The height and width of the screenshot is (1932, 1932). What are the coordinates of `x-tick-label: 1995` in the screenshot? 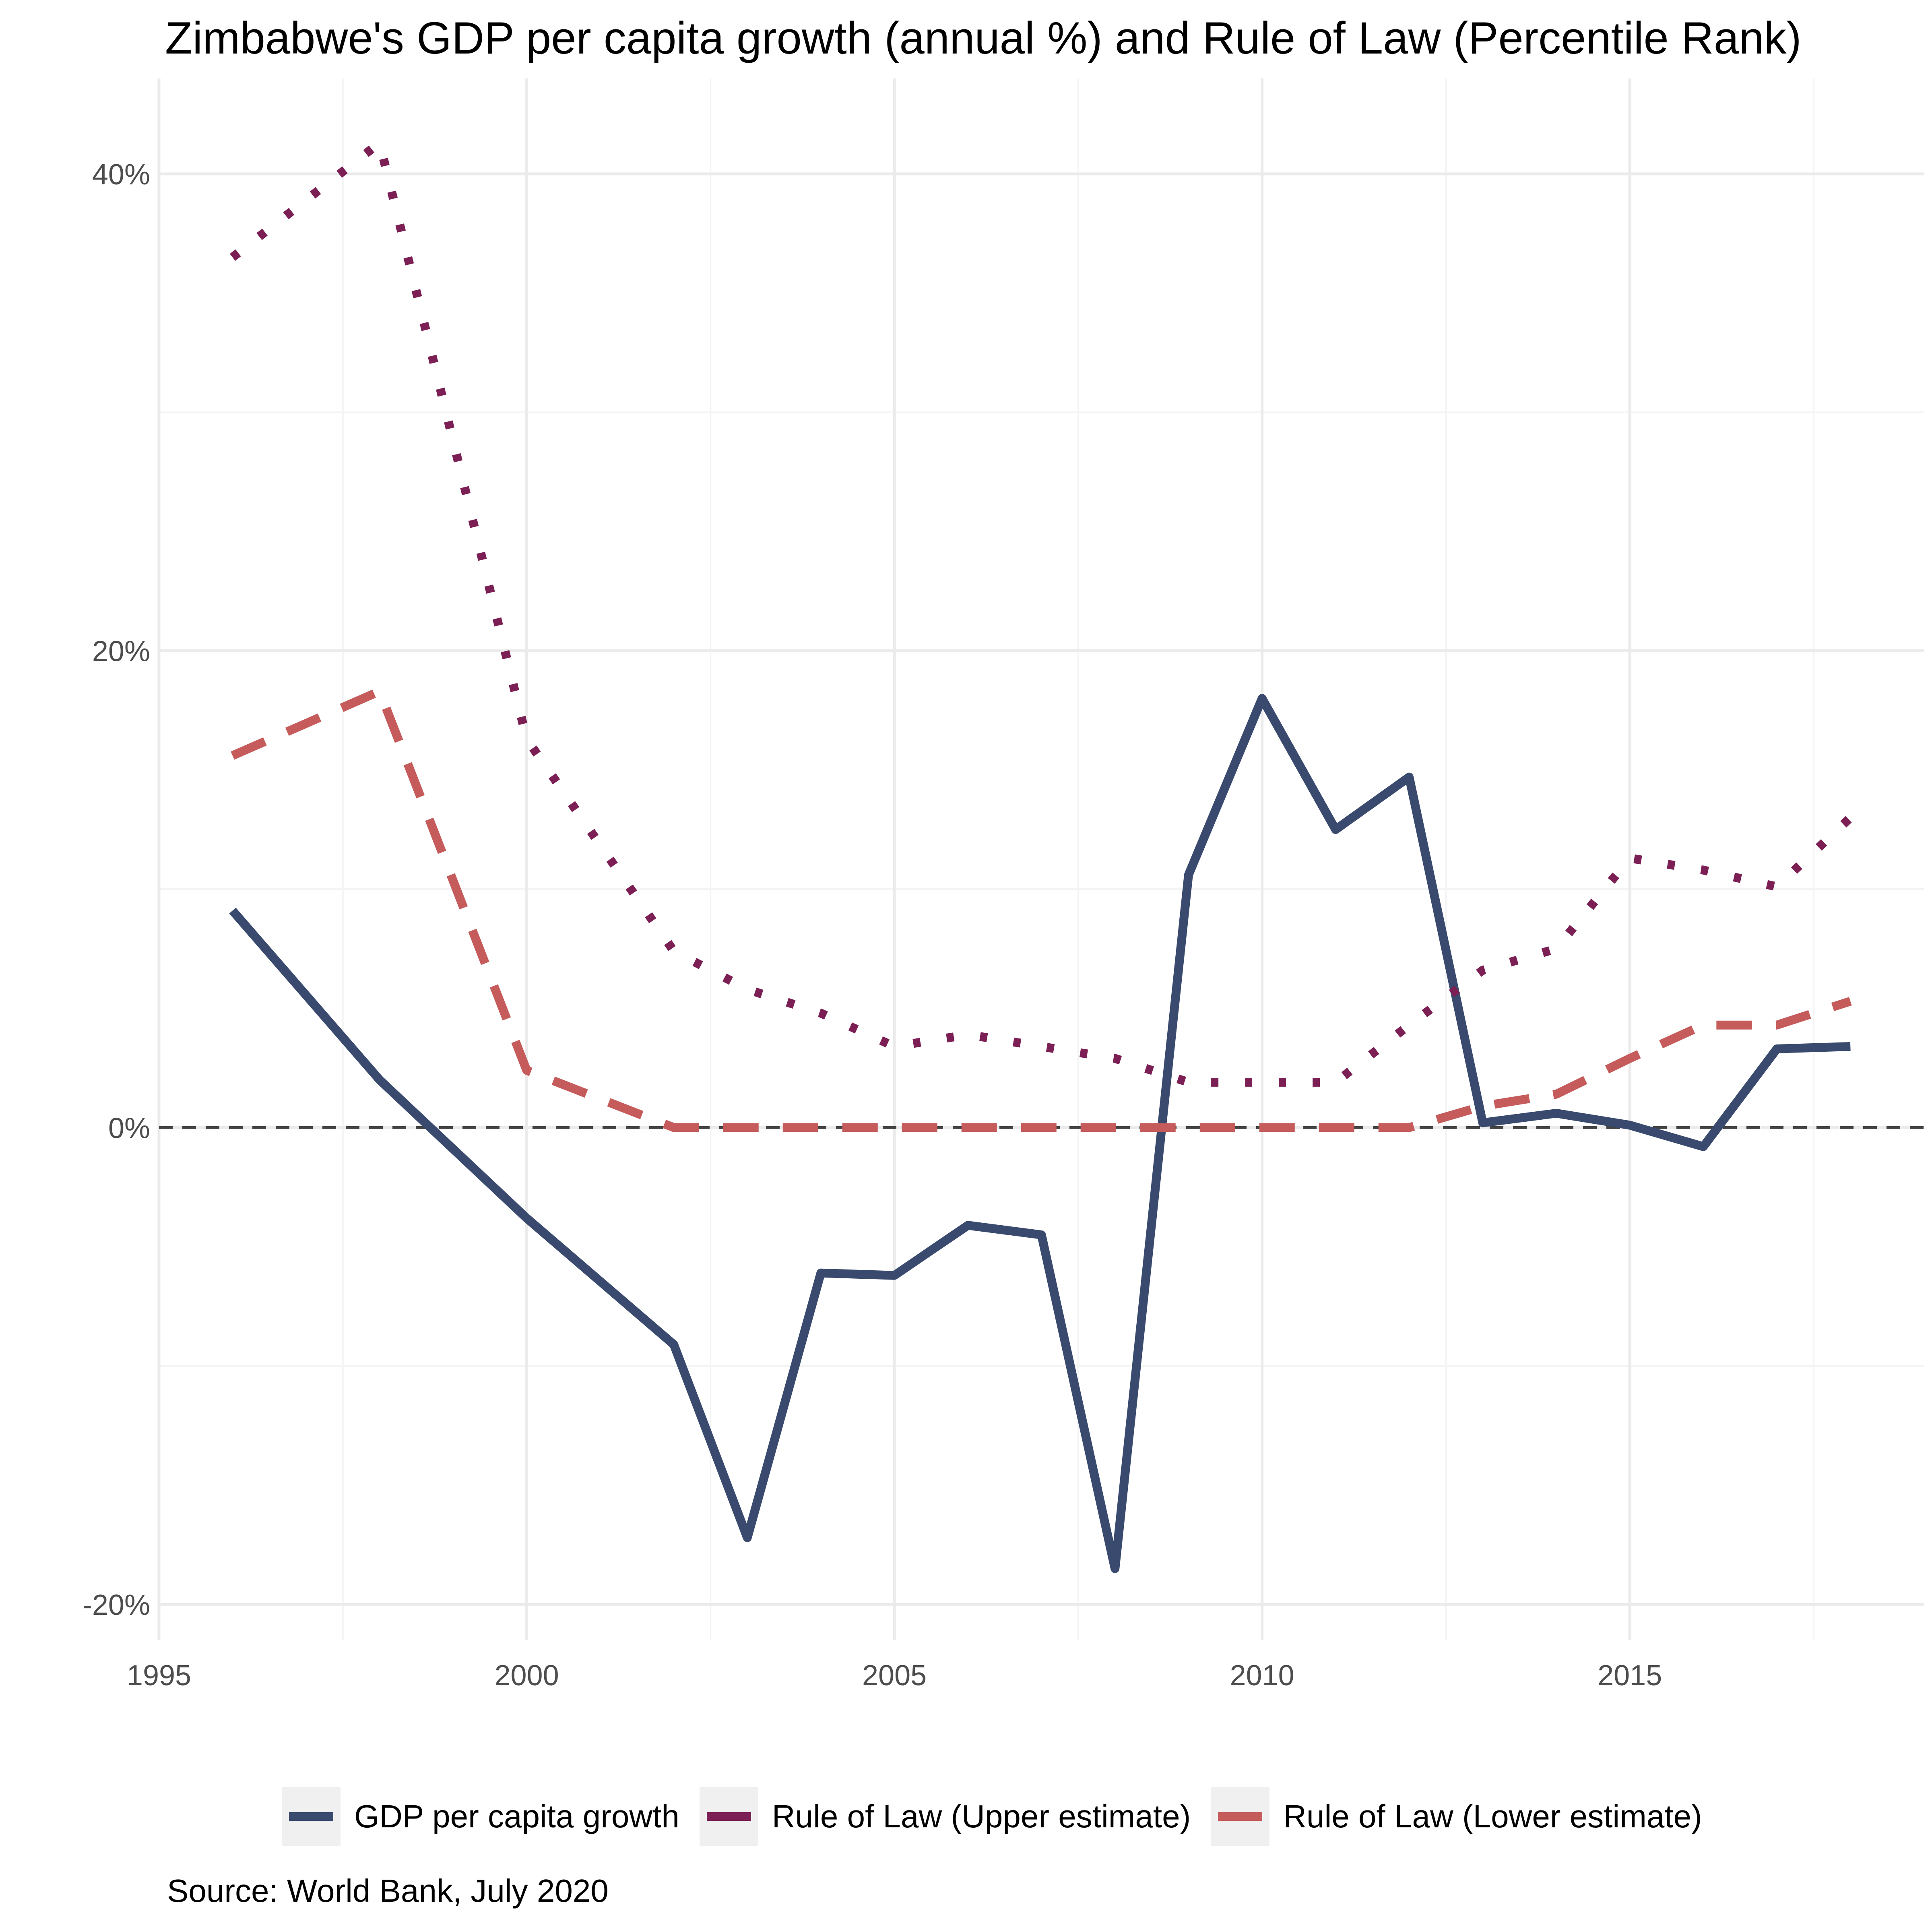 It's located at (159, 1676).